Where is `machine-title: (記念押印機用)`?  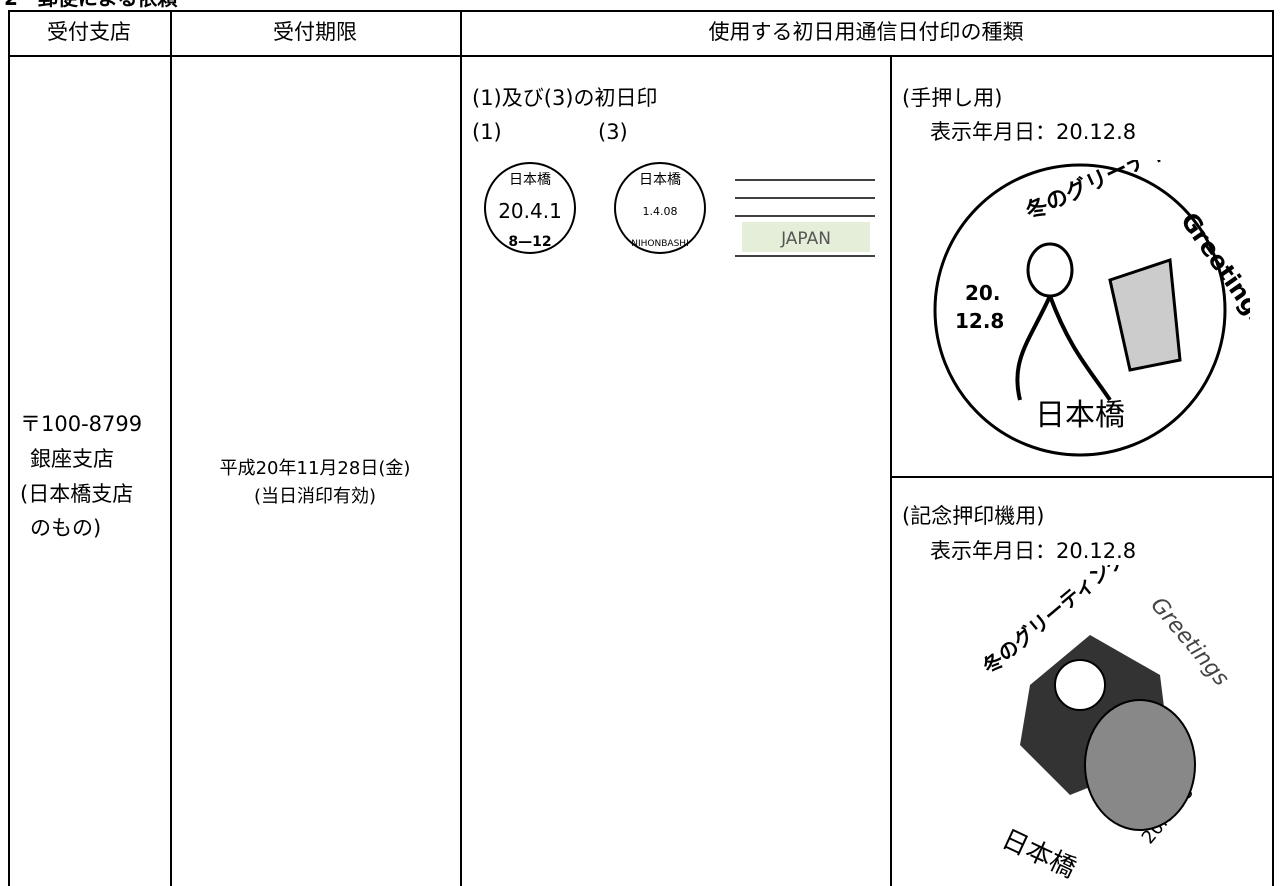 machine-title: (記念押印機用) is located at coordinates (973, 516).